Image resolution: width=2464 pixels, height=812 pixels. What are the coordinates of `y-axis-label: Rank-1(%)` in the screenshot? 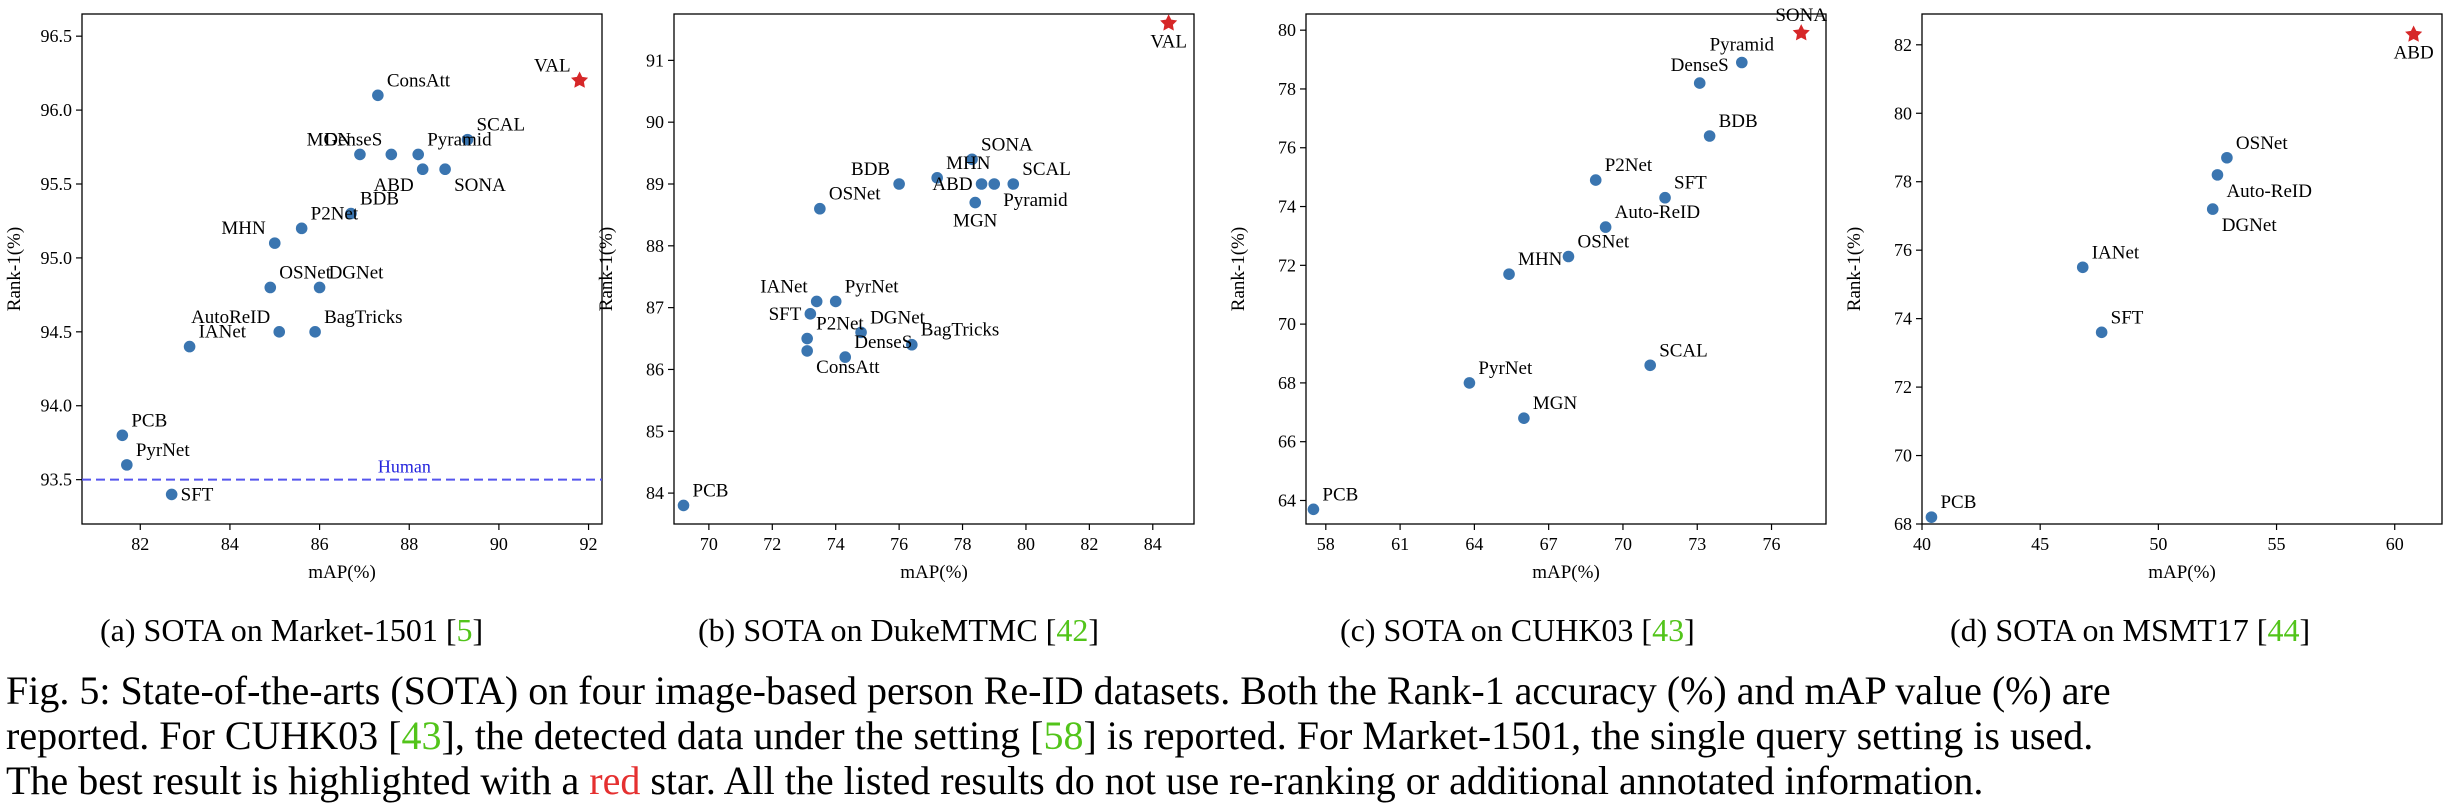 It's located at (606, 269).